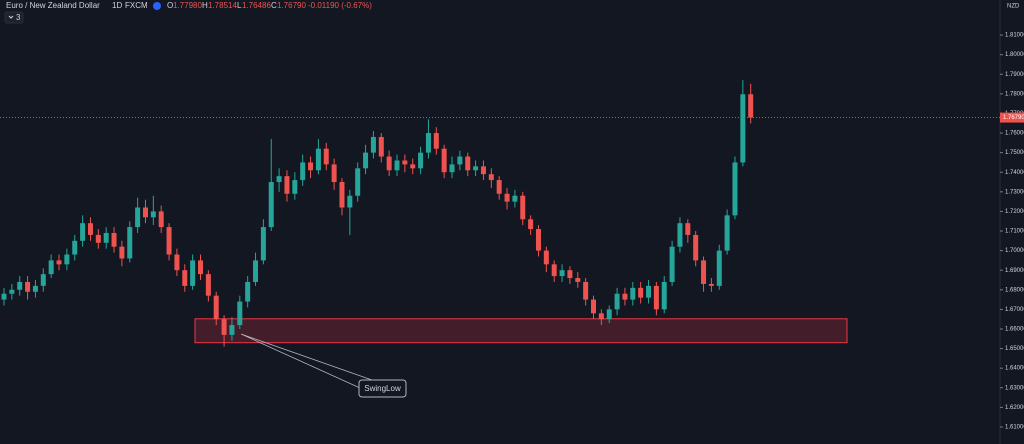 Image resolution: width=1024 pixels, height=444 pixels. What do you see at coordinates (157, 6) in the screenshot?
I see `replay-icon` at bounding box center [157, 6].